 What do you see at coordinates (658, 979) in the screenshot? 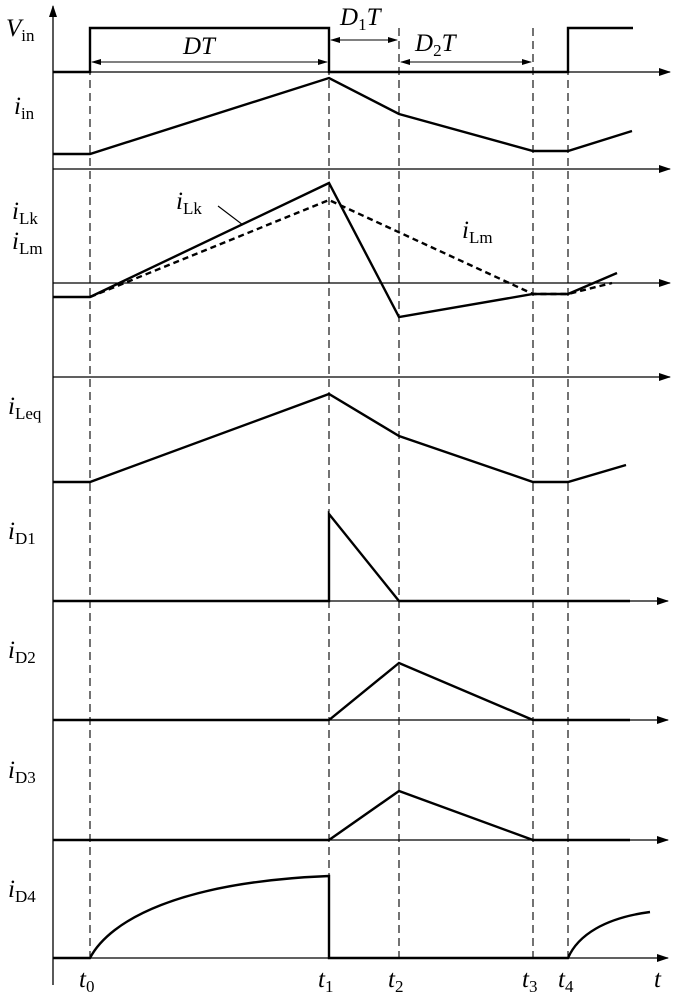
I see `time-axis-label: t` at bounding box center [658, 979].